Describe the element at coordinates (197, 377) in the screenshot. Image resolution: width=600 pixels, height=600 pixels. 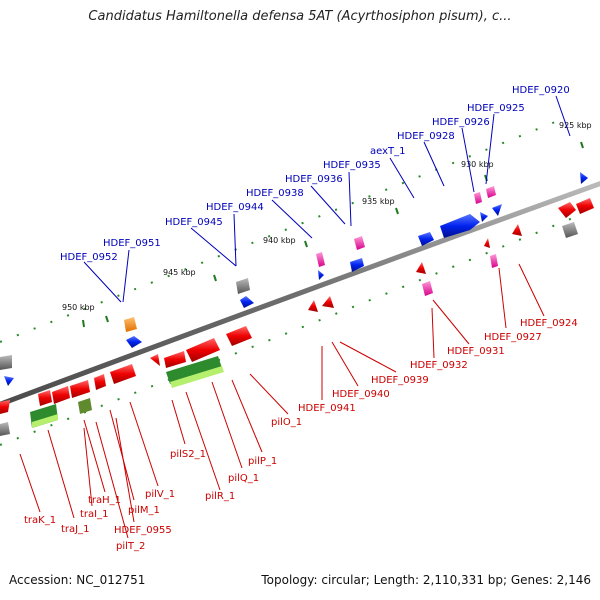
I see `gene-pilr-1-hl` at that location.